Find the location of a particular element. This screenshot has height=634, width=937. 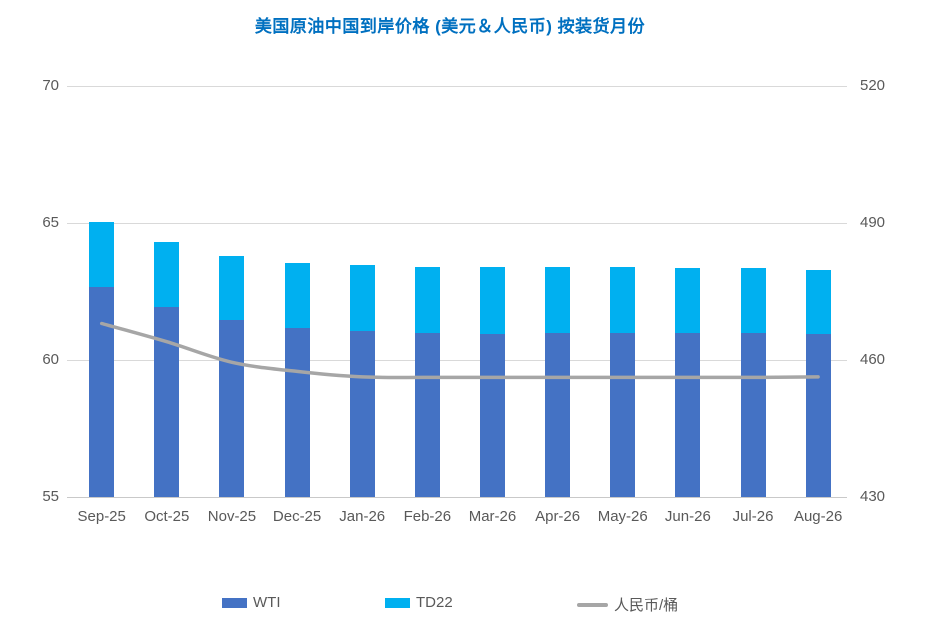

legend-item-wti: WTI is located at coordinates (251, 602).